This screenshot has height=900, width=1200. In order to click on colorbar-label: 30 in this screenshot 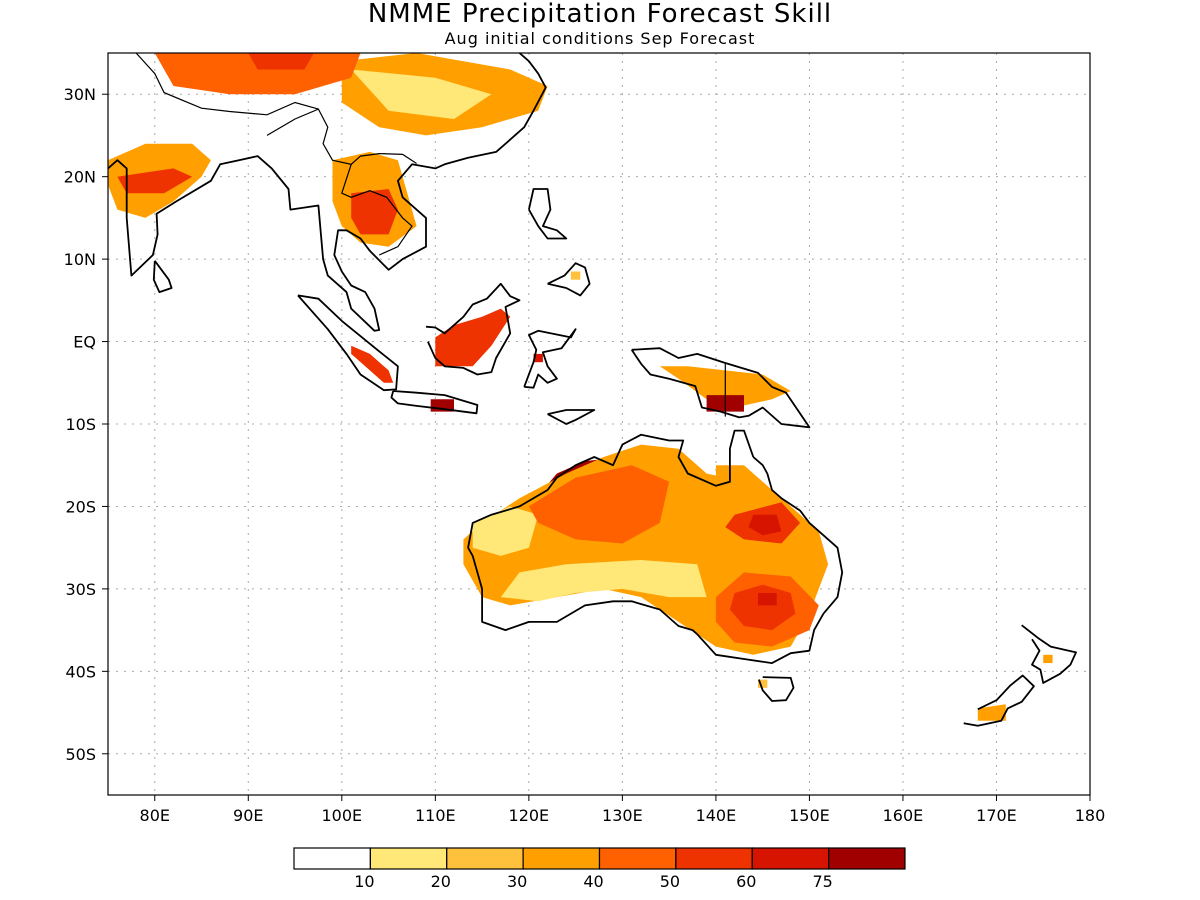, I will do `click(517, 881)`.